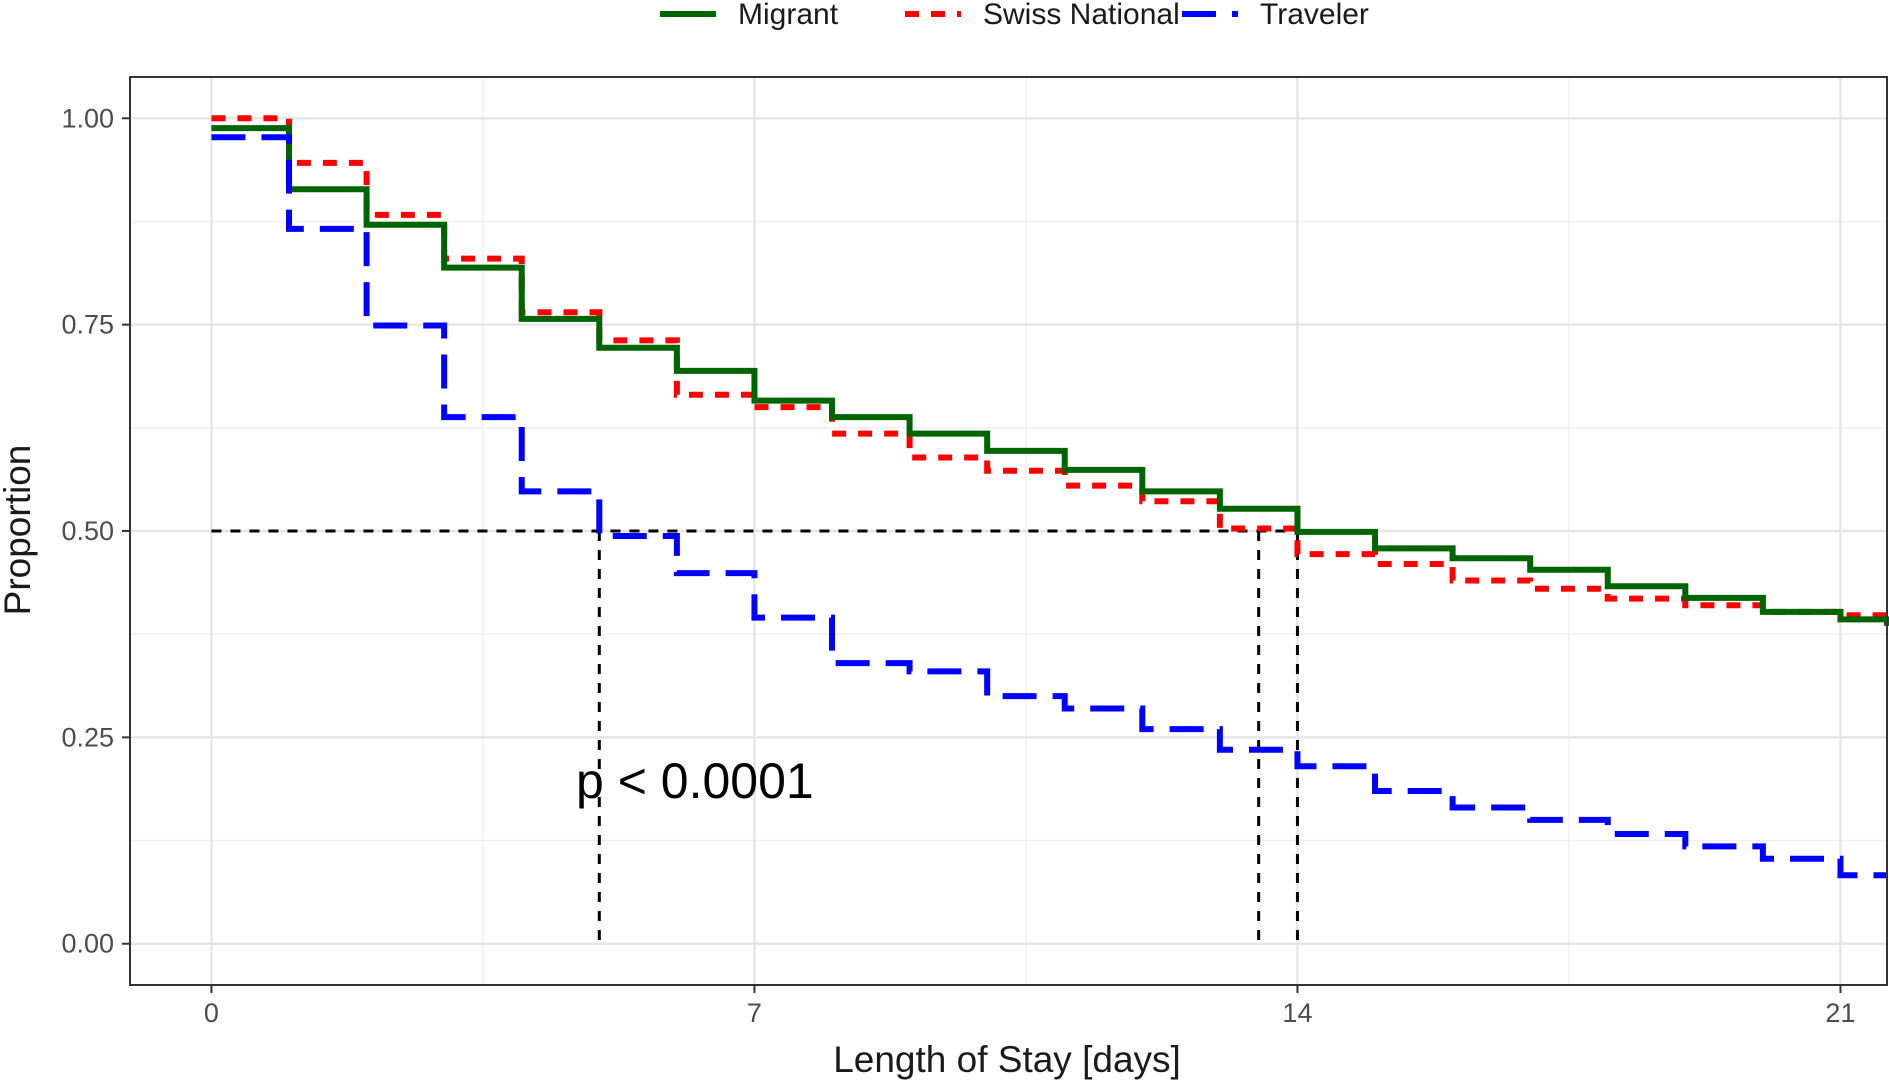 The image size is (1889, 1082). Describe the element at coordinates (1081, 15) in the screenshot. I see `legend-label: Swiss National` at that location.